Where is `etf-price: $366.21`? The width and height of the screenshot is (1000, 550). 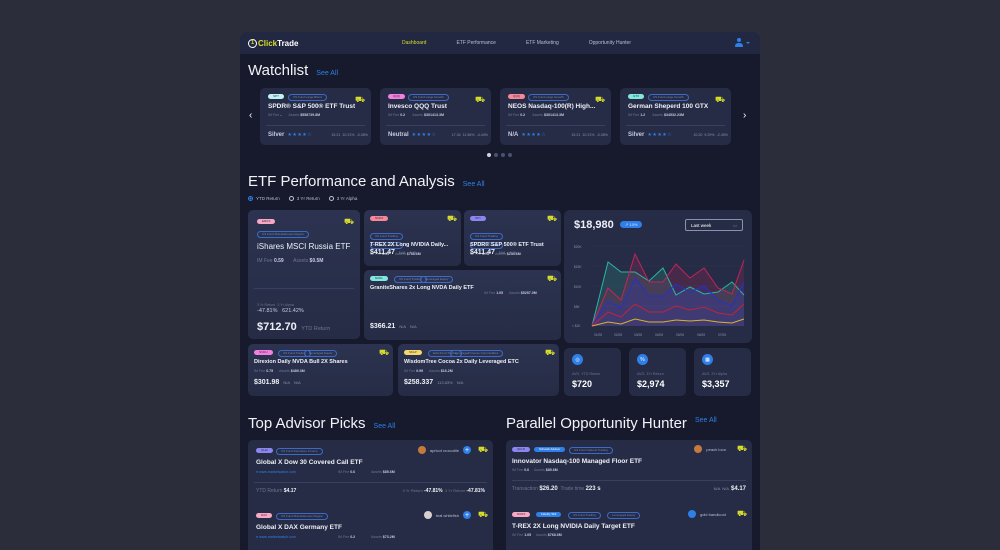 etf-price: $366.21 is located at coordinates (383, 326).